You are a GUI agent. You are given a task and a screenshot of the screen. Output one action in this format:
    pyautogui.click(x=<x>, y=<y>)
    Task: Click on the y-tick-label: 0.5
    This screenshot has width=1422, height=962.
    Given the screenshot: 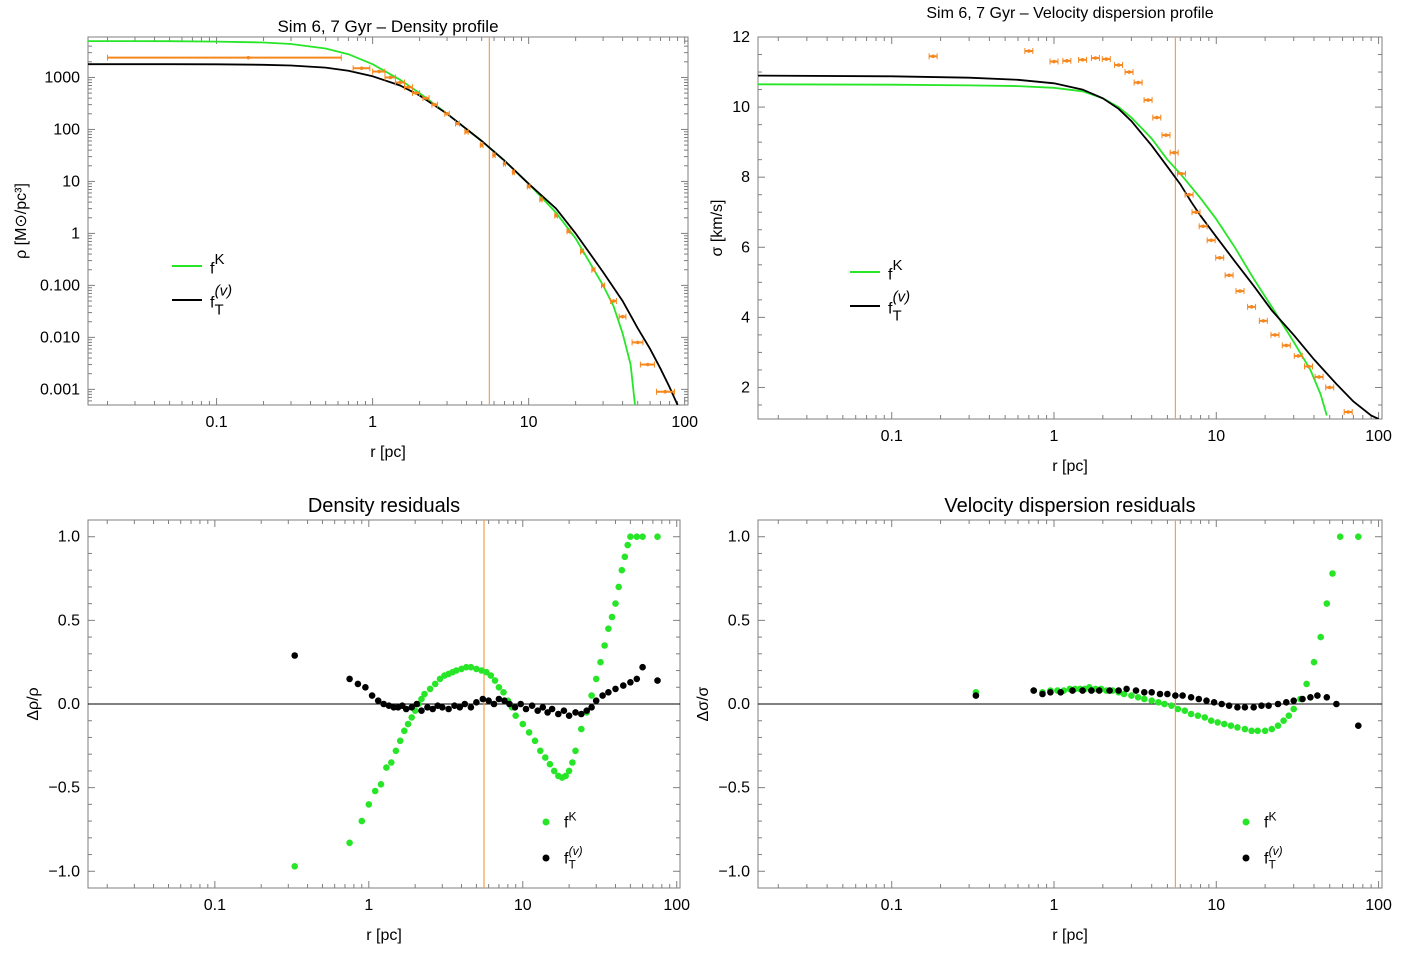 What is the action you would take?
    pyautogui.click(x=69, y=620)
    